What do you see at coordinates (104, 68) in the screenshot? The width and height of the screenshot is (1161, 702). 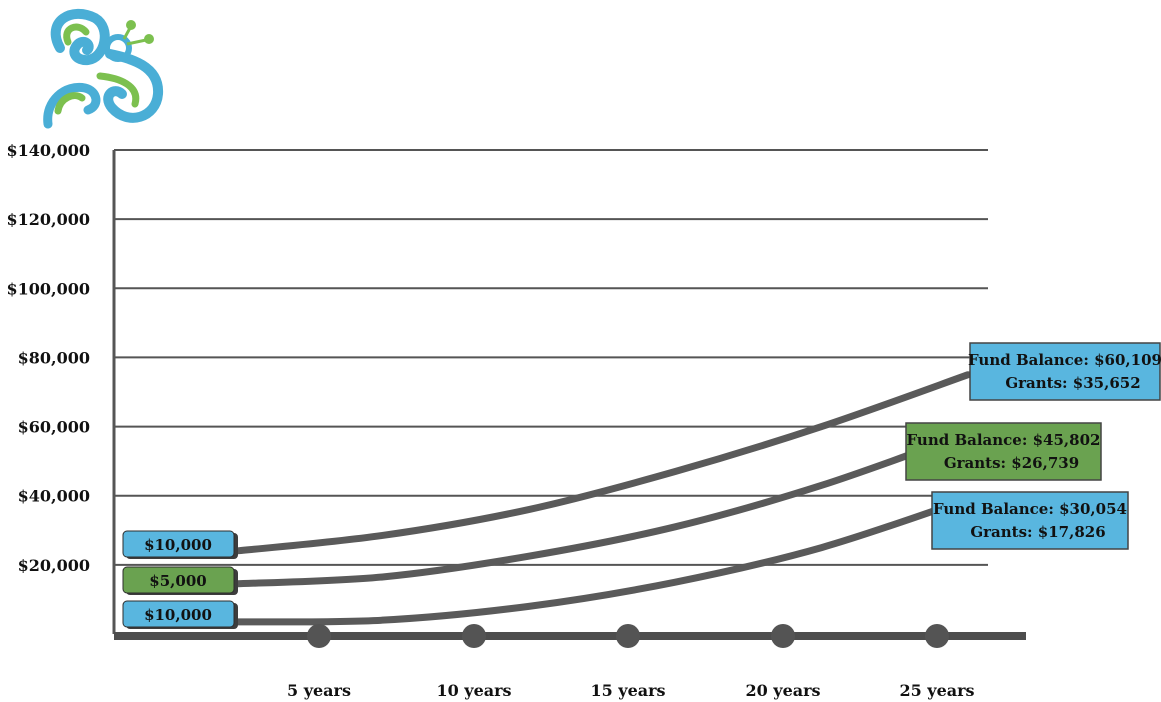 I see `butterfly-logo` at bounding box center [104, 68].